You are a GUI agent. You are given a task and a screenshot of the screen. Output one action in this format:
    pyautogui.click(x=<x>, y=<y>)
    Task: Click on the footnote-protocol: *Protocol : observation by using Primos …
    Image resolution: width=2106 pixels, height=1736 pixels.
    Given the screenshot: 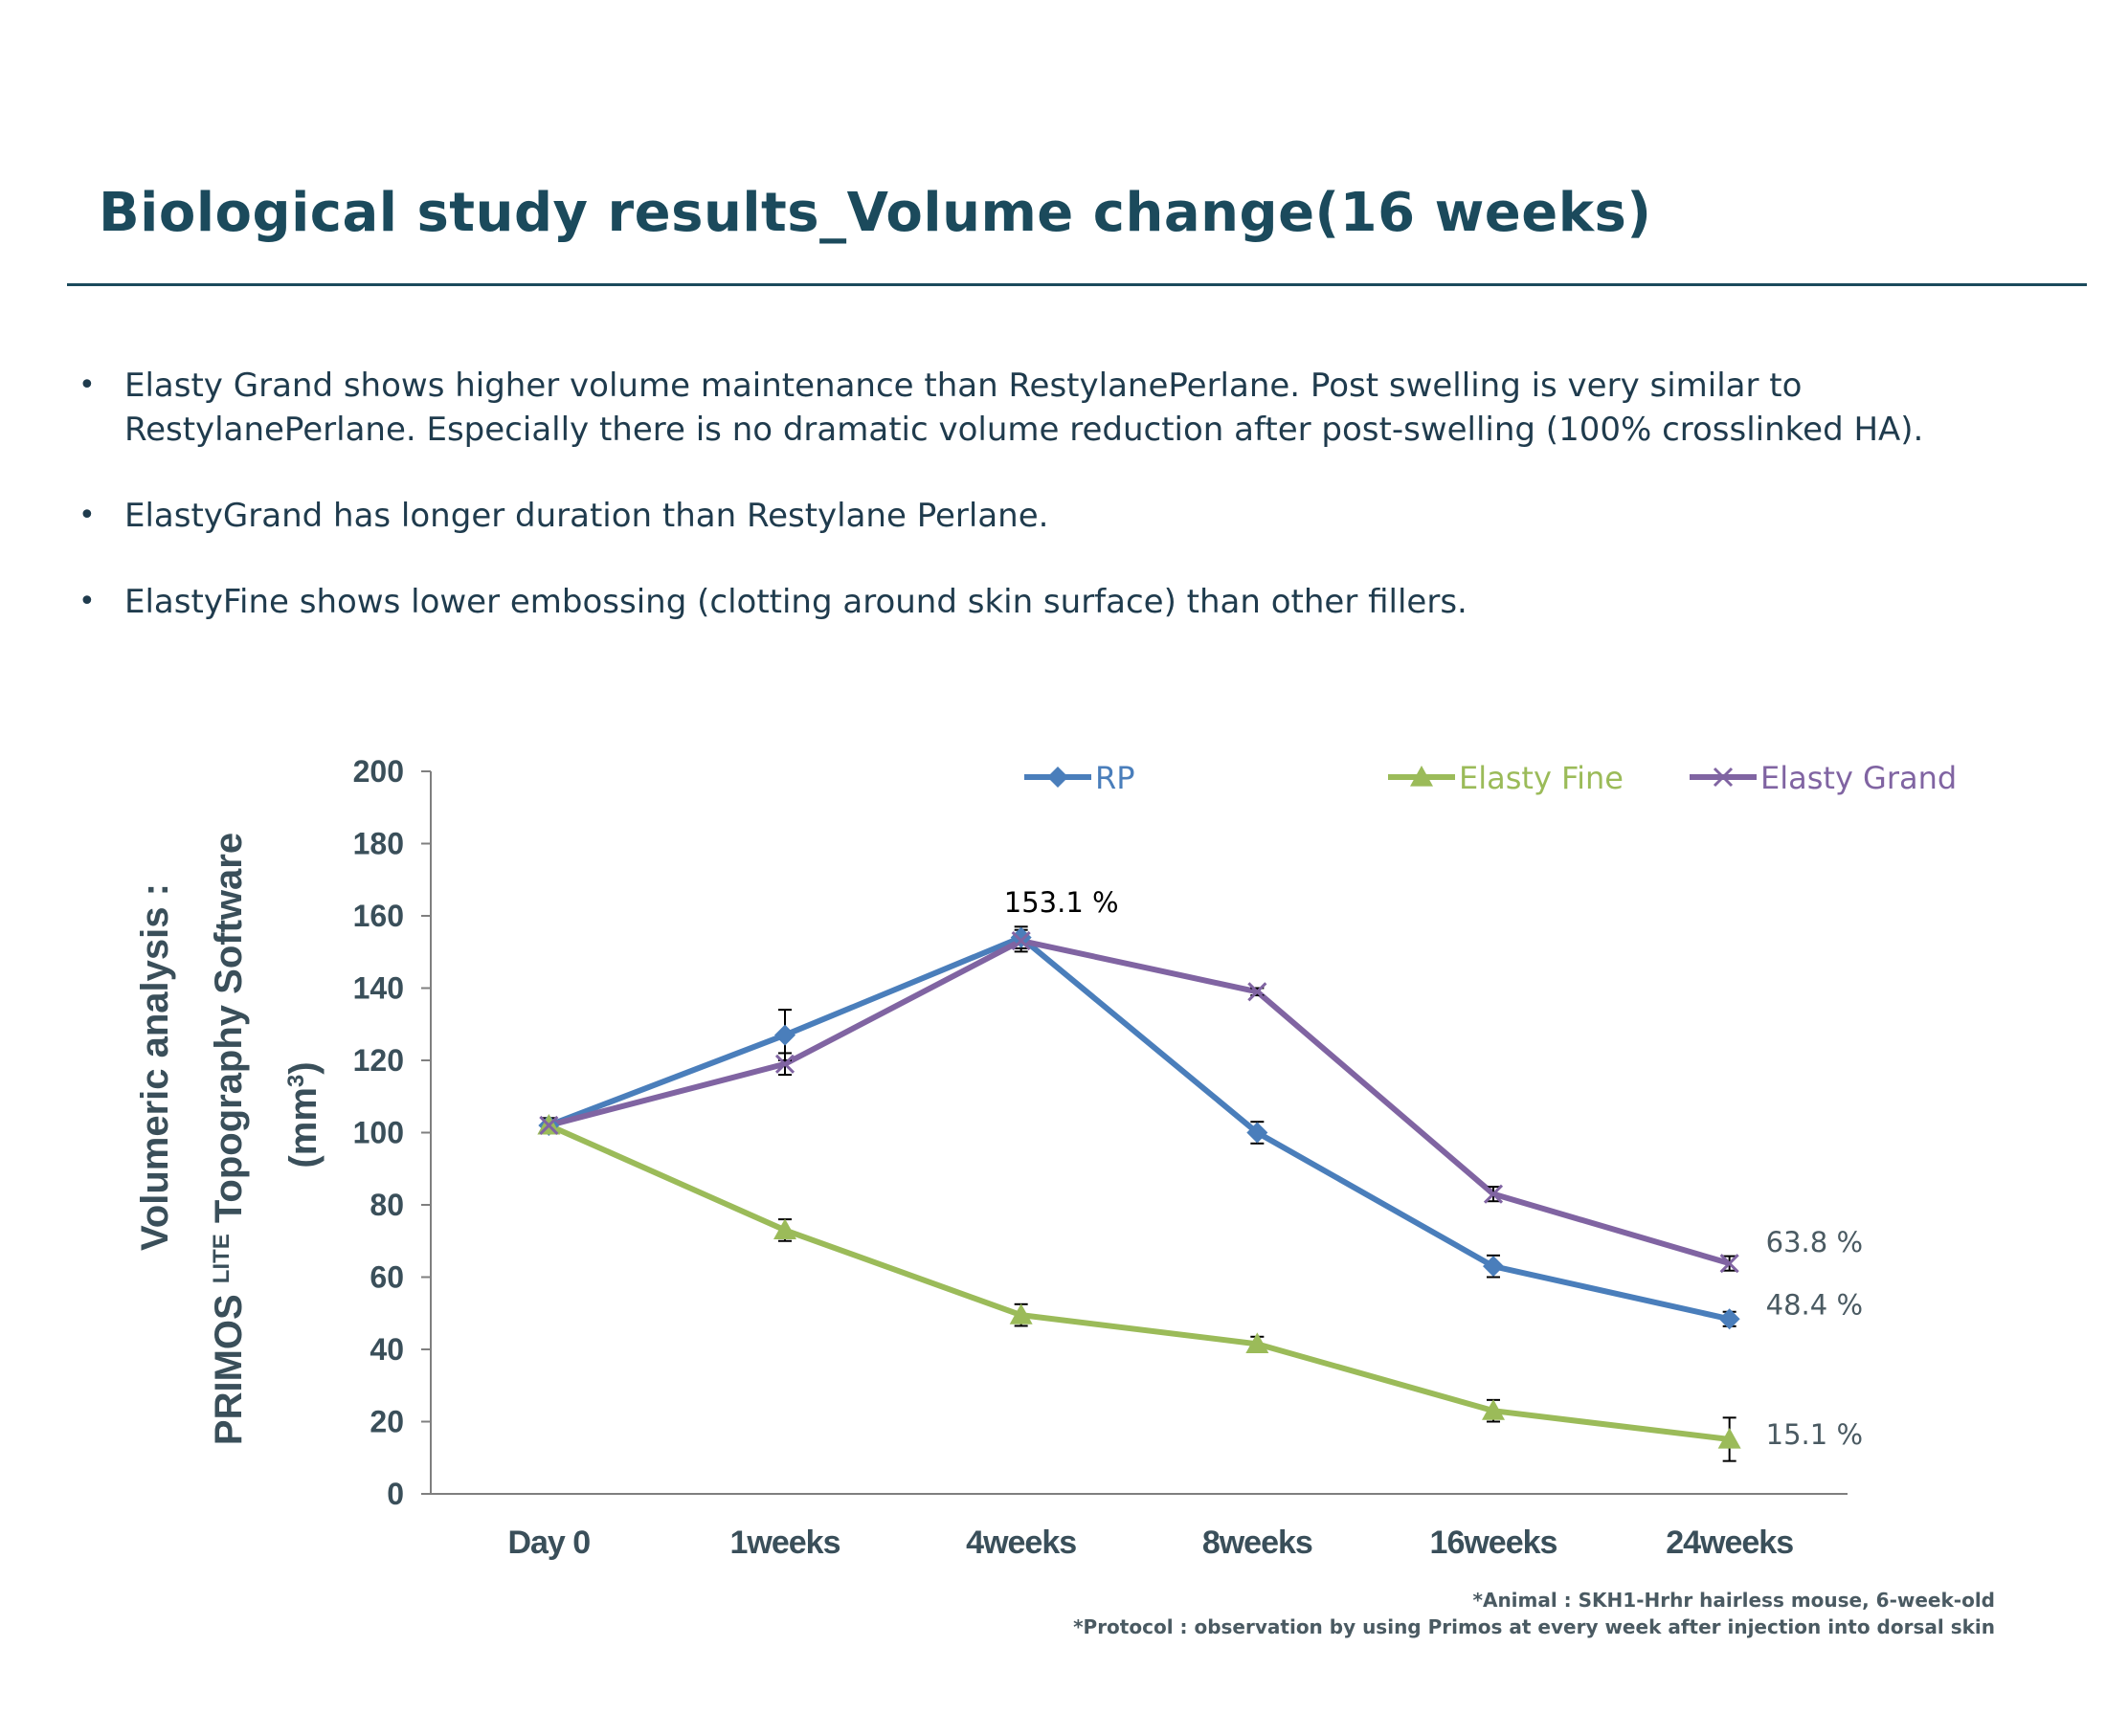 What is the action you would take?
    pyautogui.click(x=1534, y=1626)
    